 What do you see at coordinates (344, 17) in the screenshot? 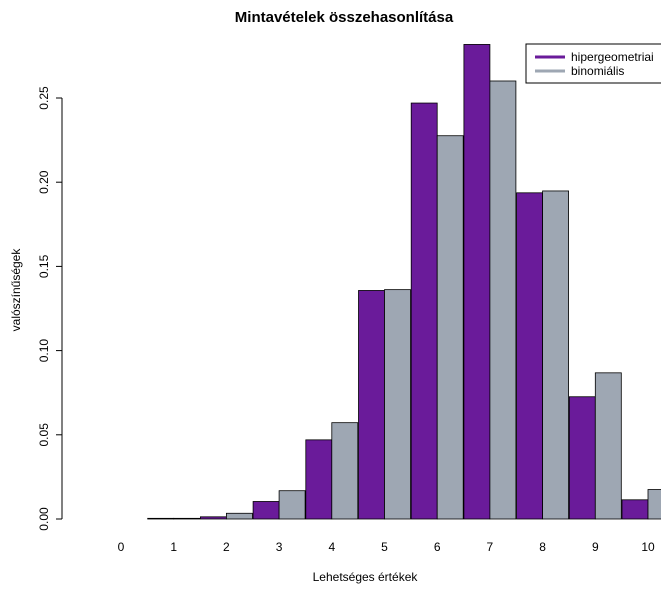
I see `chart-title: Mintavételek összehasonlítása` at bounding box center [344, 17].